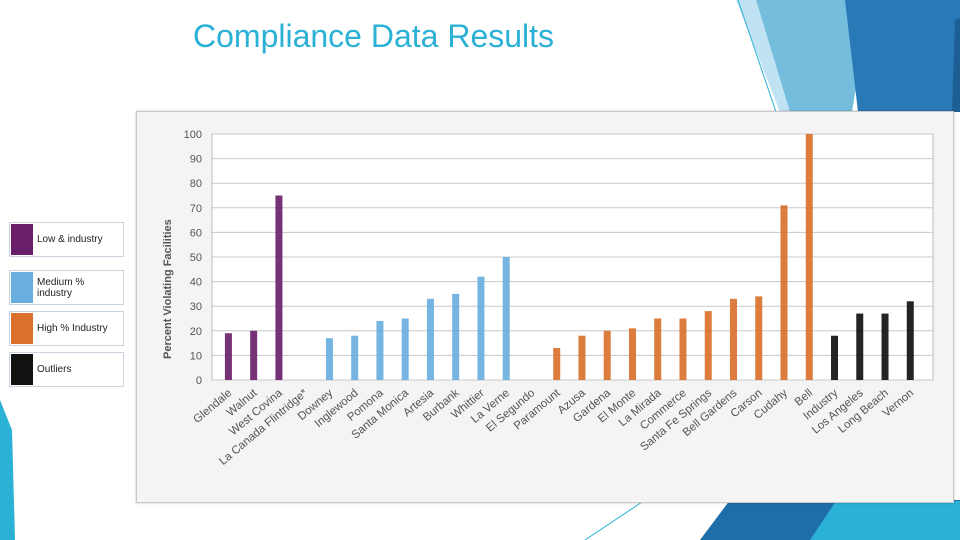 This screenshot has width=960, height=540. What do you see at coordinates (196, 209) in the screenshot?
I see `y-tick-label-70: 70` at bounding box center [196, 209].